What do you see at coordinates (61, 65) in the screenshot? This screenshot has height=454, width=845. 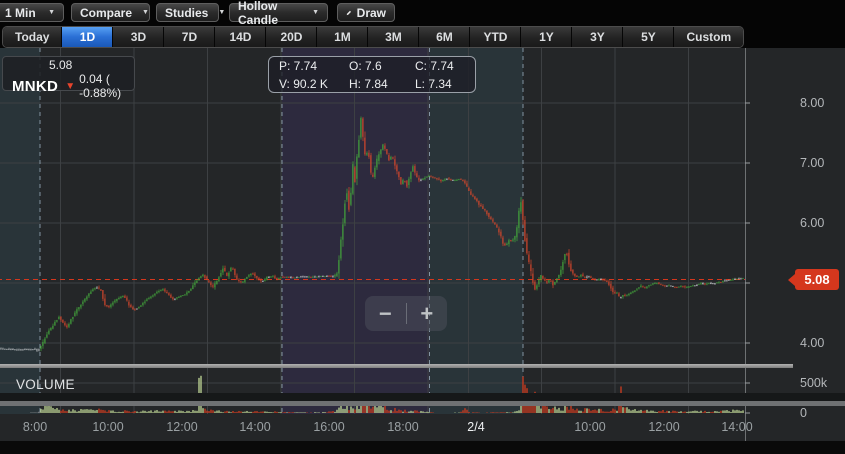 I see `last-price-text: 5.08` at bounding box center [61, 65].